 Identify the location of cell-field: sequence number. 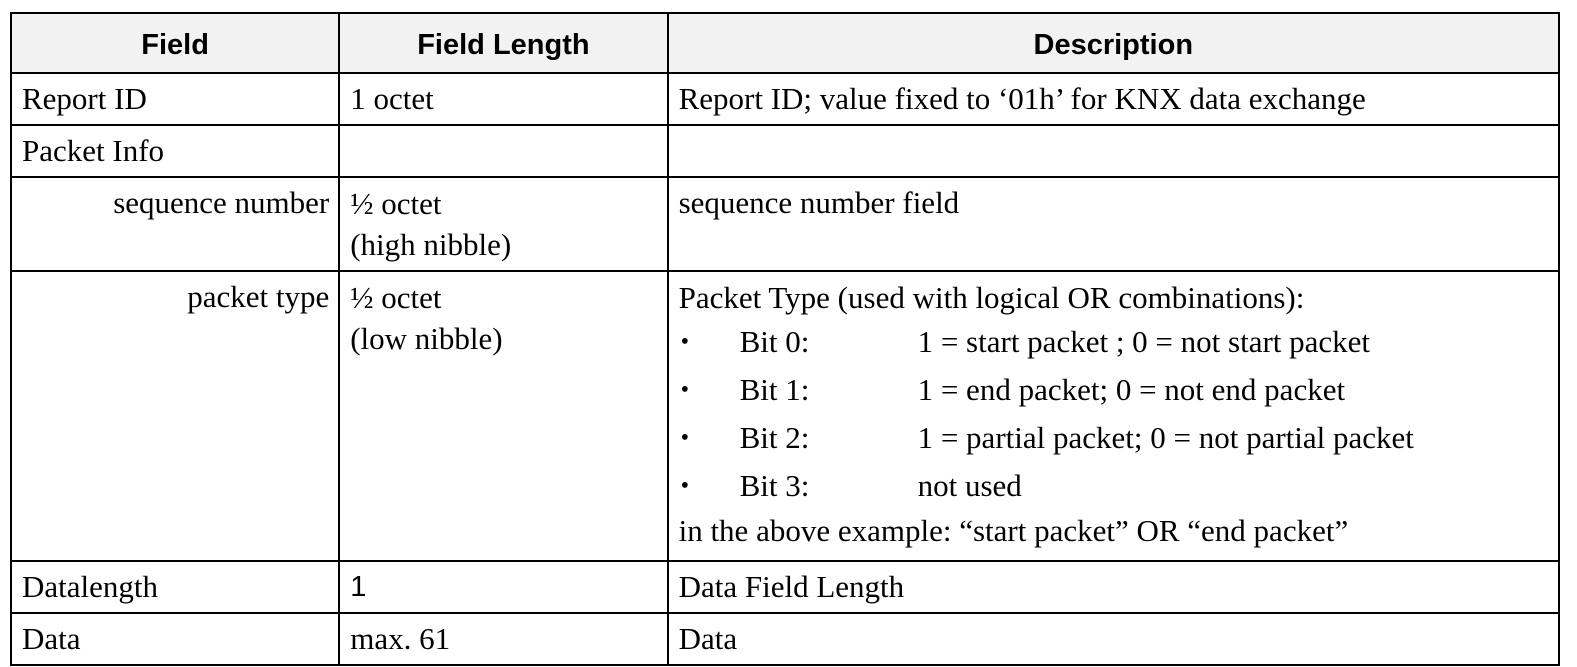
(175, 224).